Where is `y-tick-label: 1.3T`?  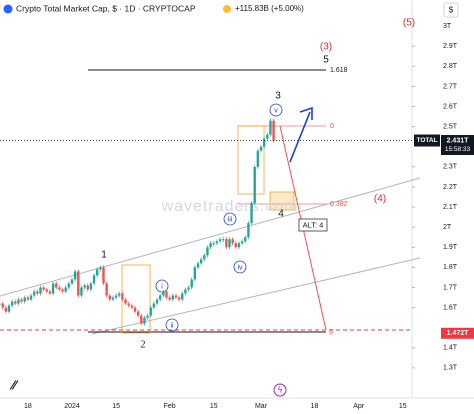
y-tick-label: 1.3T is located at coordinates (450, 368).